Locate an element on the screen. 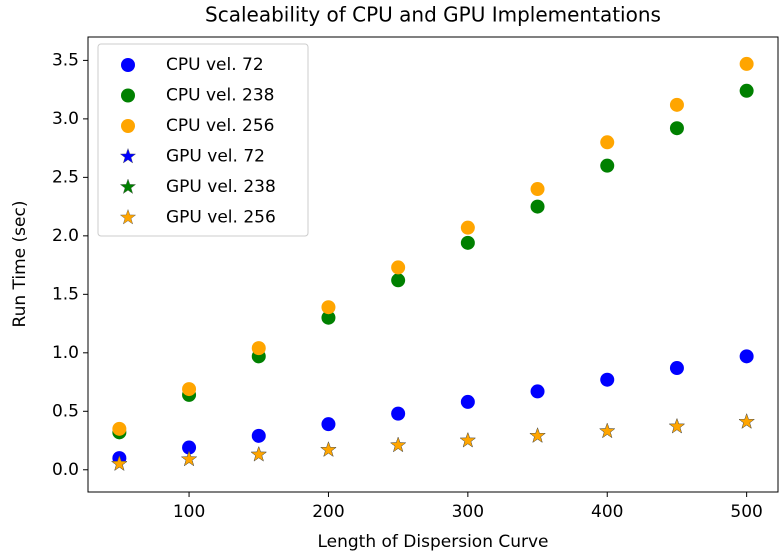  x-tick-label: 500 is located at coordinates (746, 512).